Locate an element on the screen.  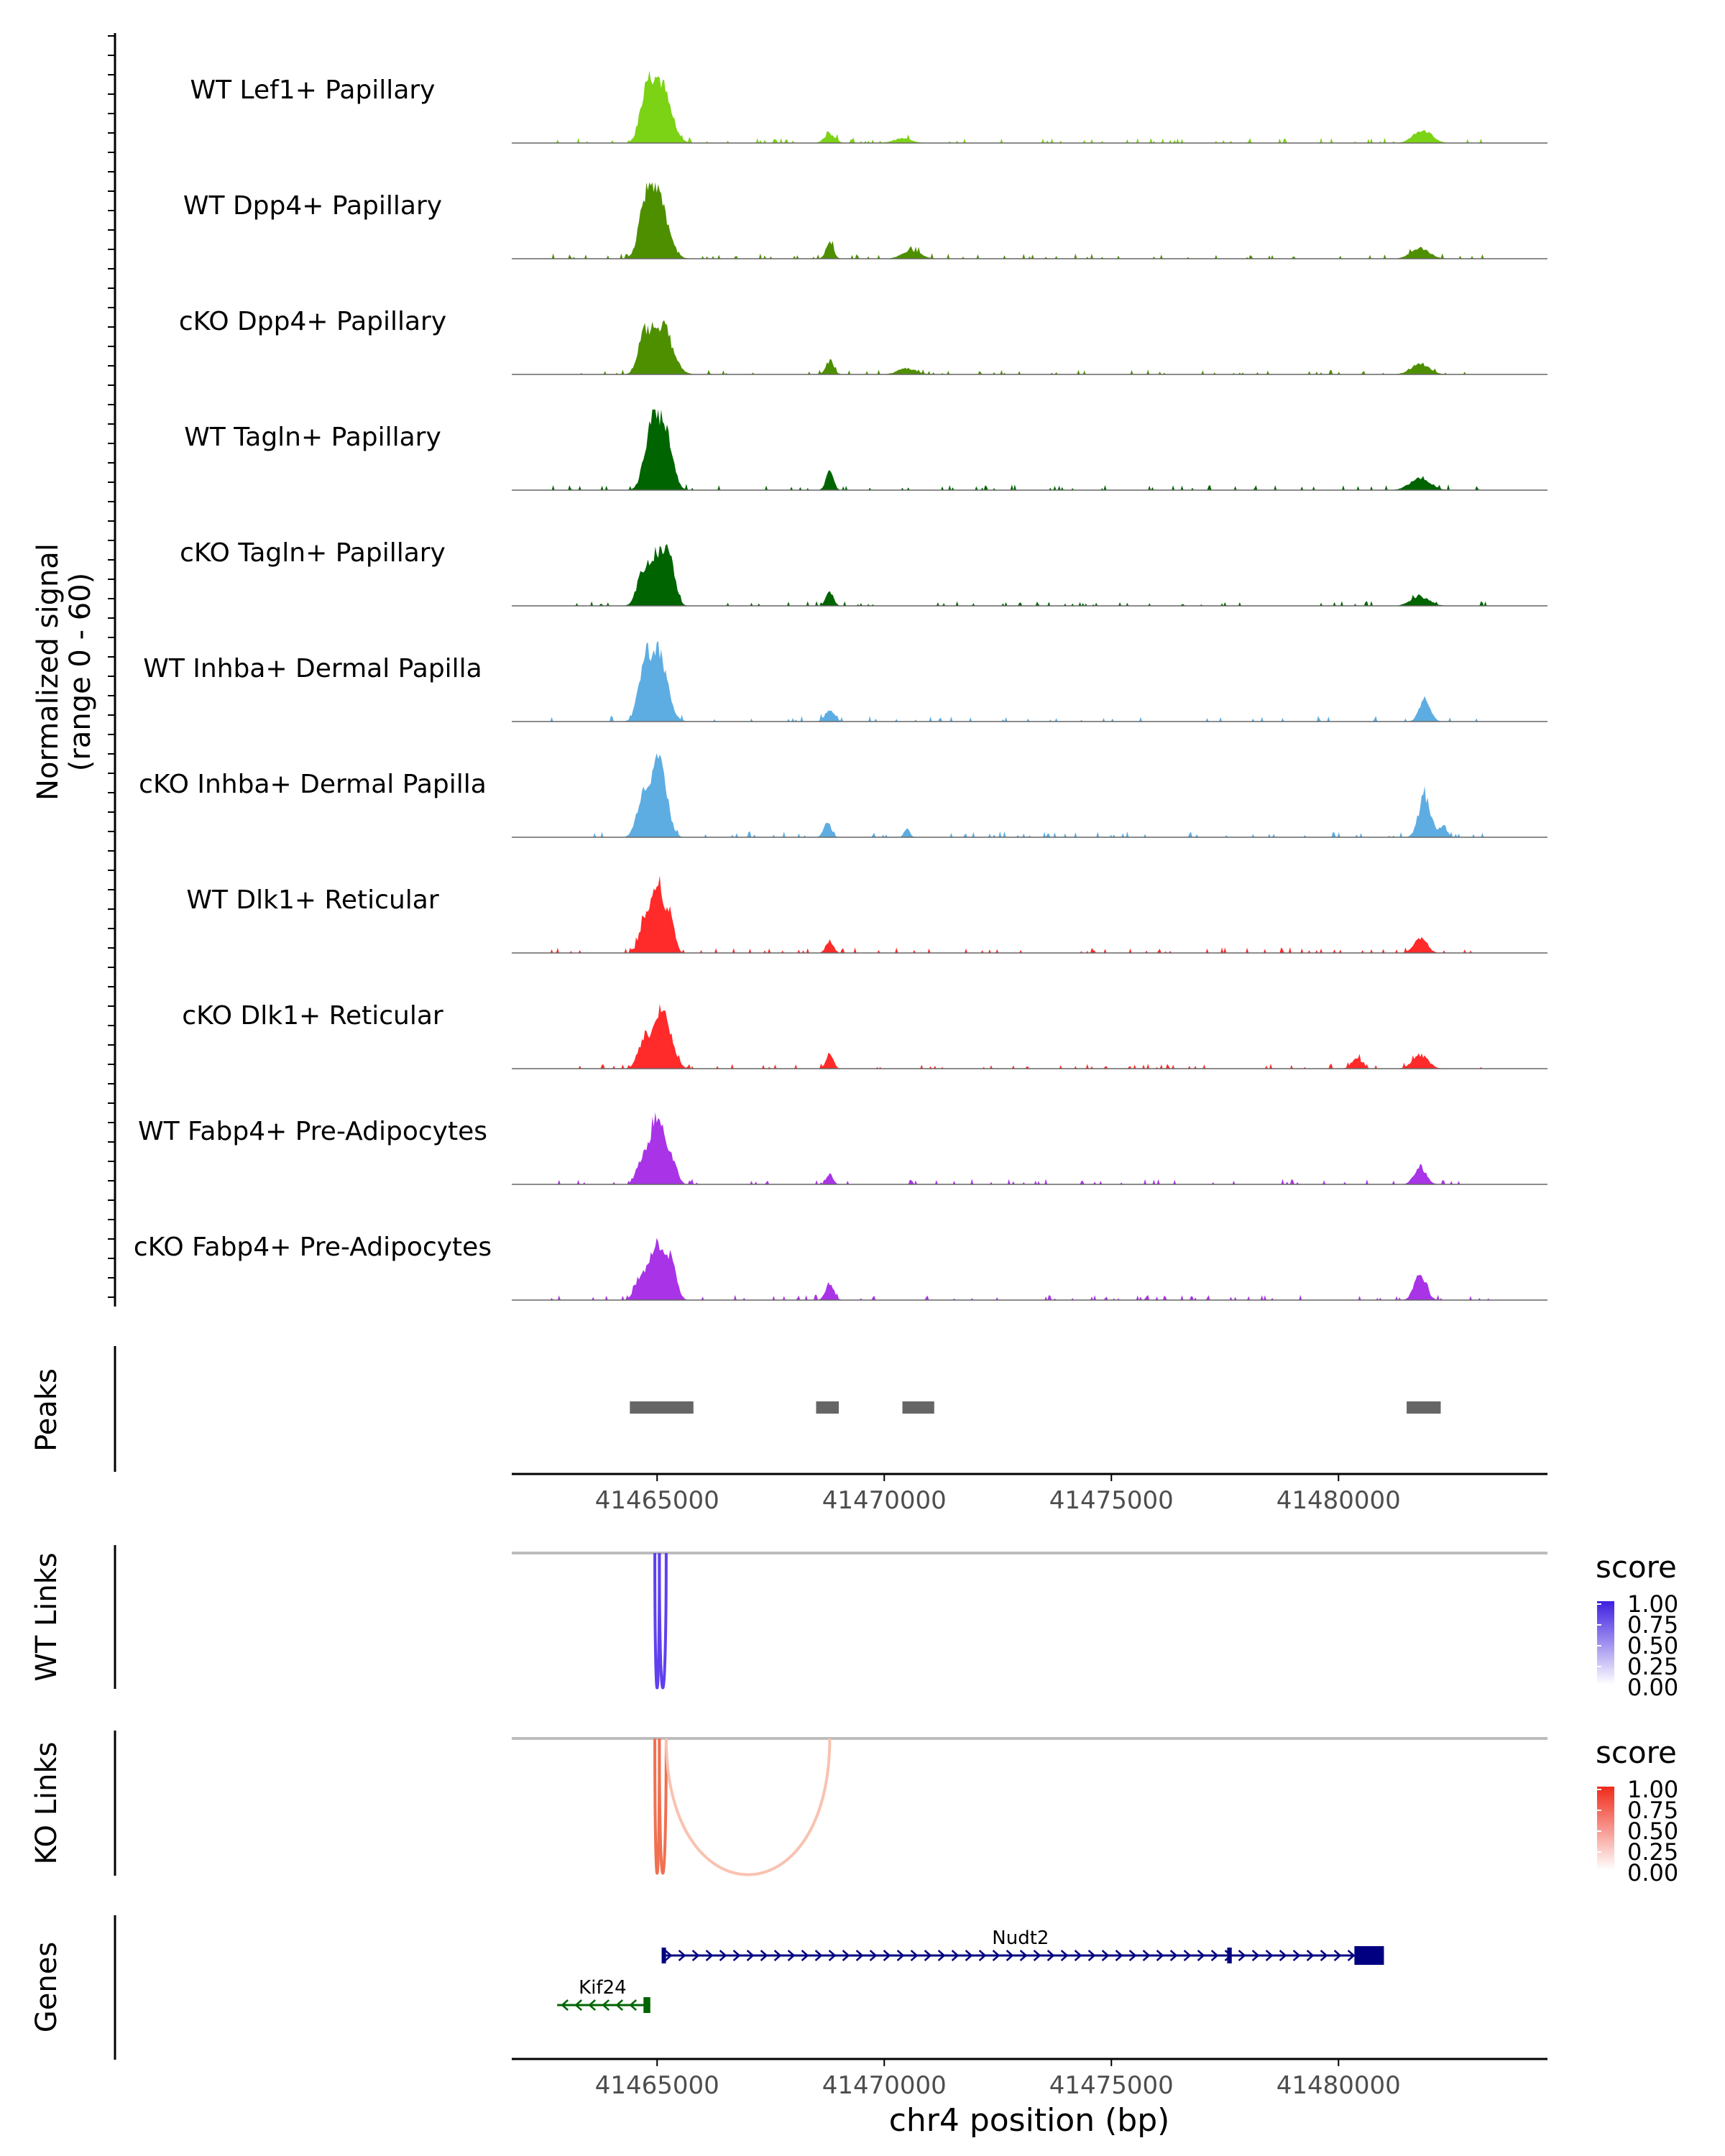
wt-links-arcs is located at coordinates (660, 1621).